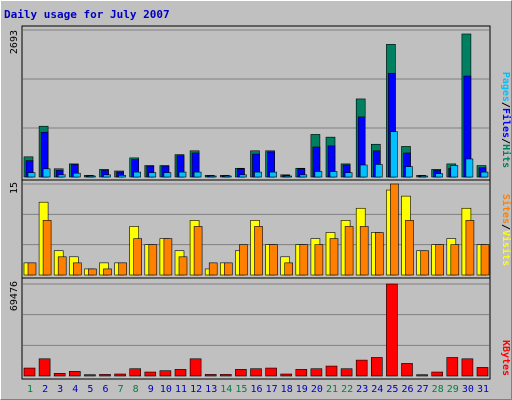 The width and height of the screenshot is (512, 400). What do you see at coordinates (45, 389) in the screenshot?
I see `day-label-2: 2` at bounding box center [45, 389].